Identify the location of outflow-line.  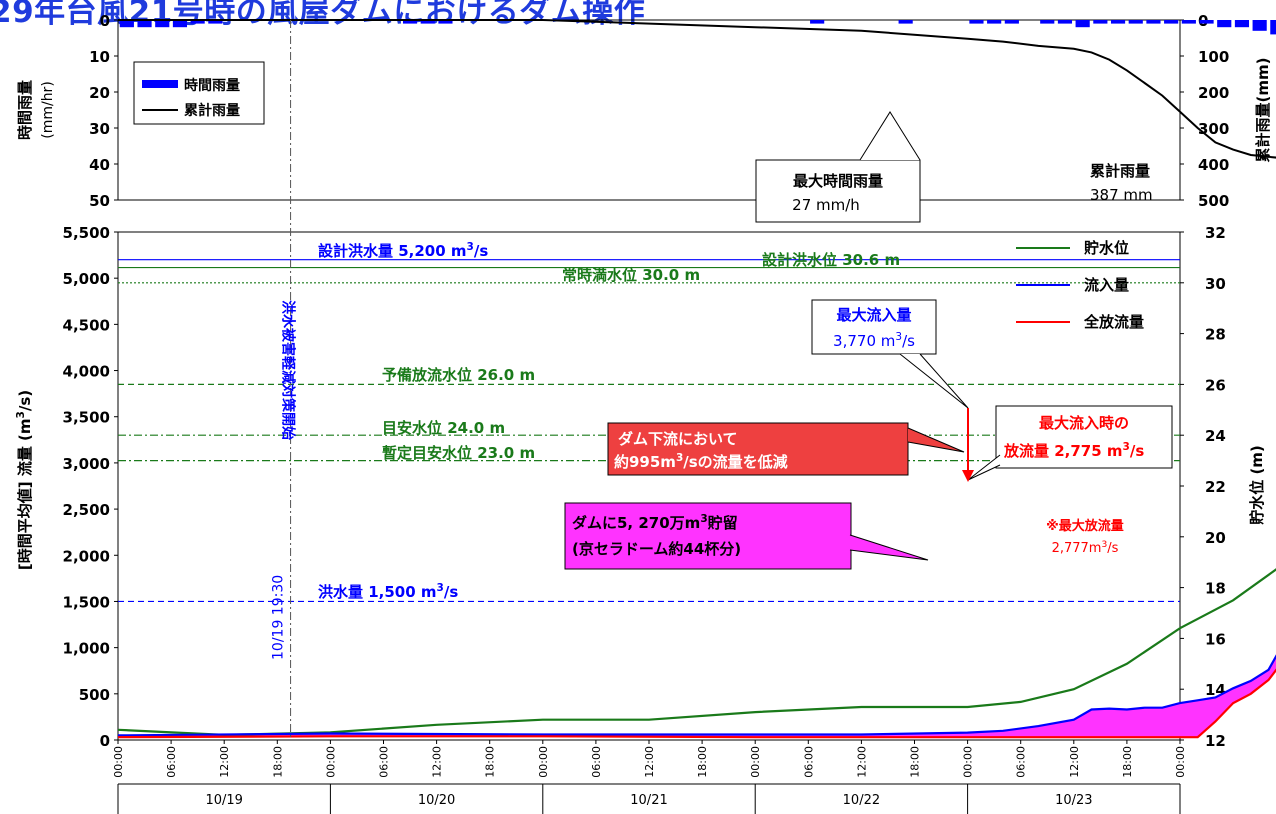
(696, 703).